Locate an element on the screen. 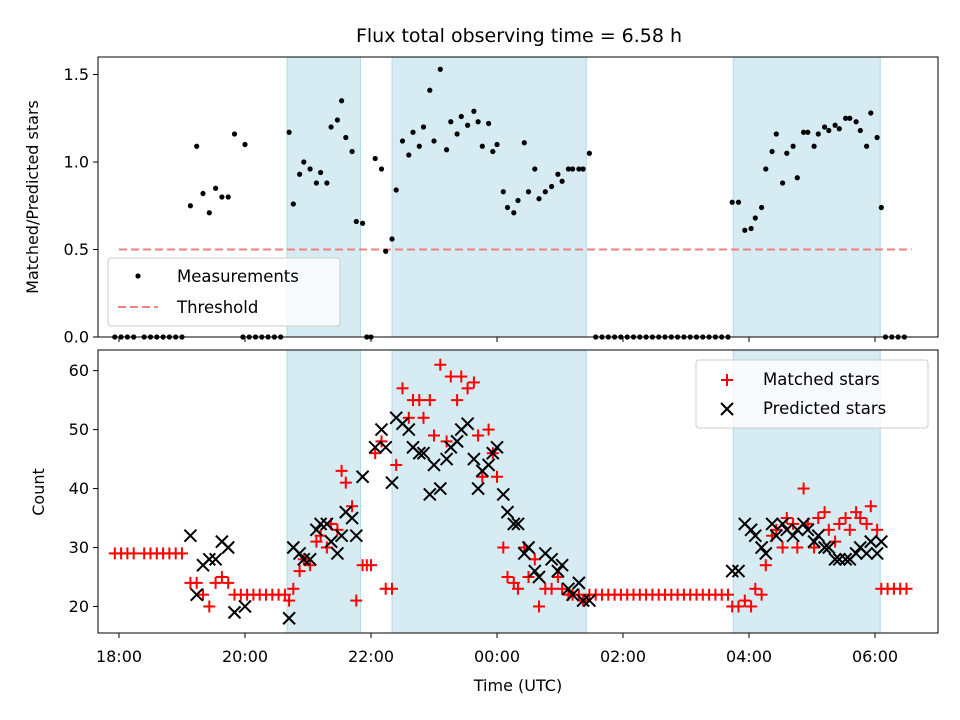  x-tick-label-6: 06:00 is located at coordinates (875, 656).